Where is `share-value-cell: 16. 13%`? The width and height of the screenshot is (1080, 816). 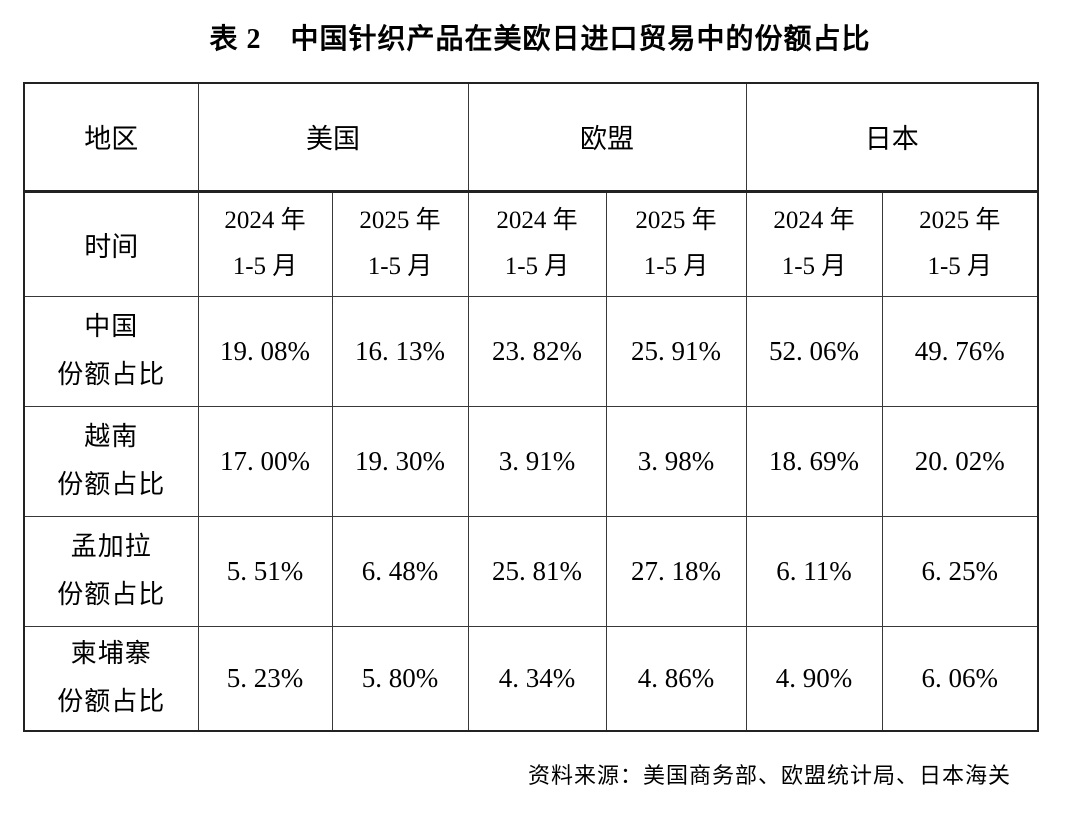 share-value-cell: 16. 13% is located at coordinates (400, 351).